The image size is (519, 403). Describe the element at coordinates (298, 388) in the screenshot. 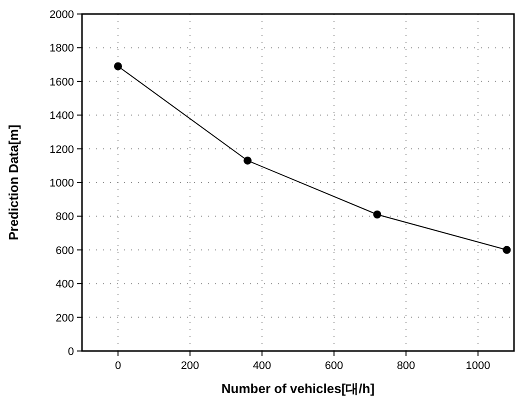

I see `x-axis-title: Number of vehicles[대/h]` at that location.